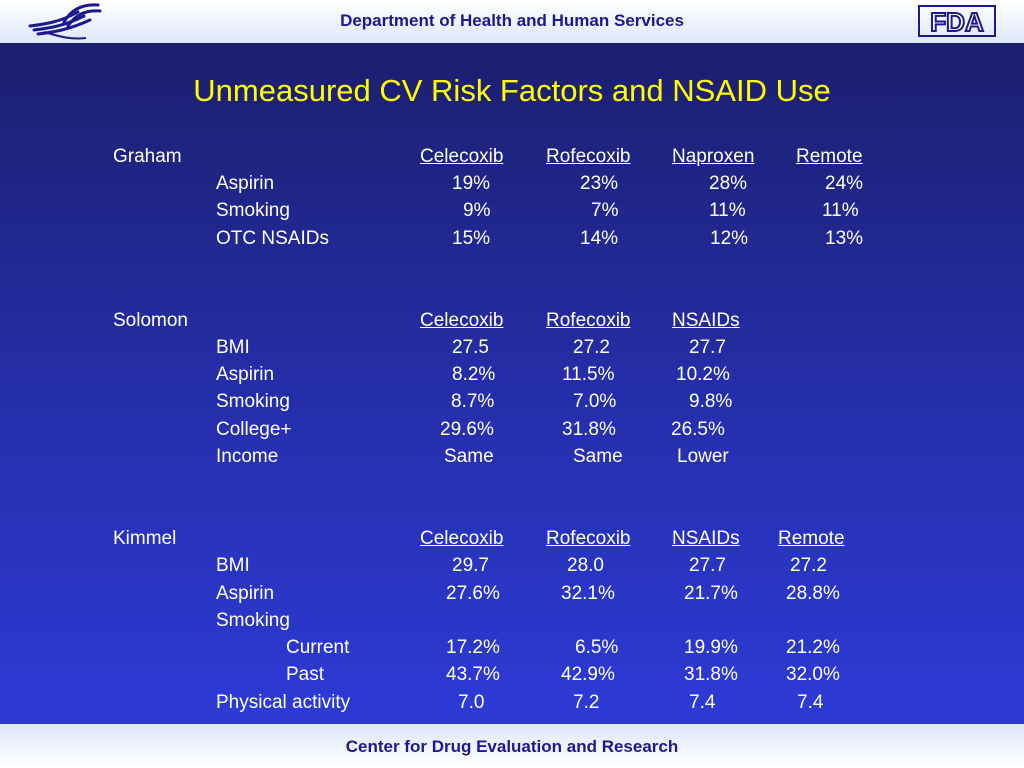  Describe the element at coordinates (729, 238) in the screenshot. I see `graham-cell: 12%` at that location.